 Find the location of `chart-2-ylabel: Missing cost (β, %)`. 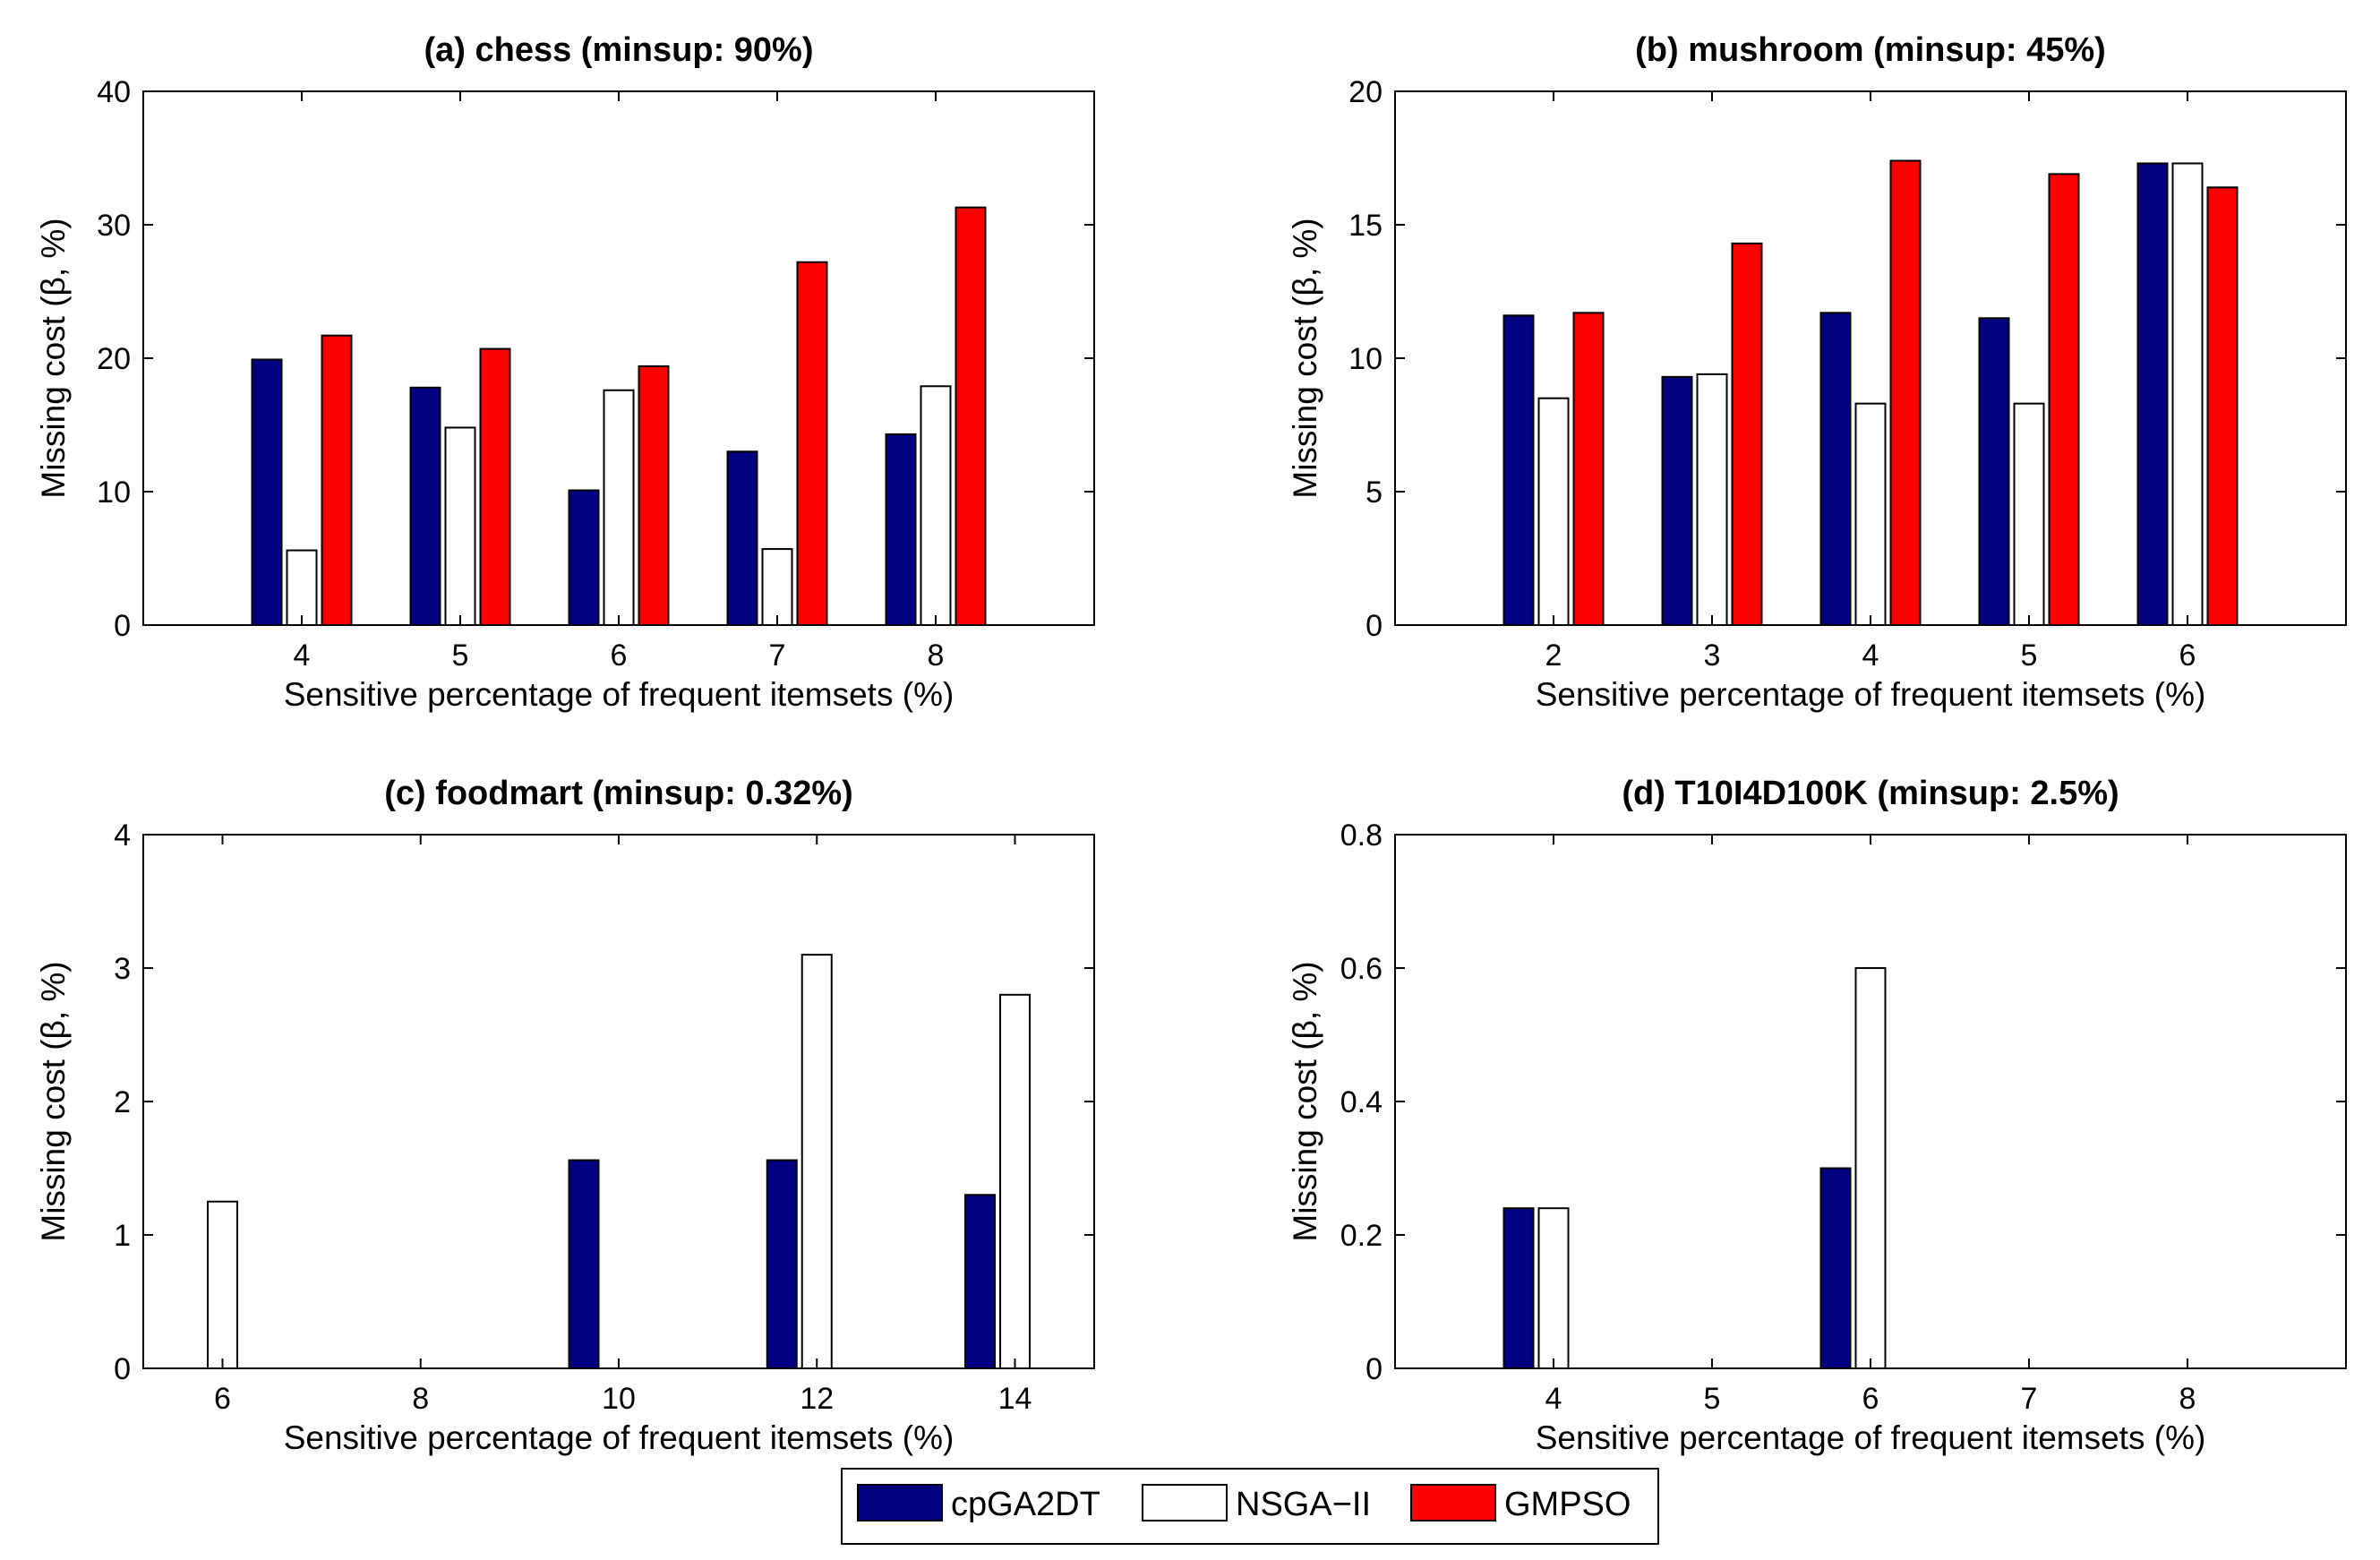

chart-2-ylabel: Missing cost (β, %) is located at coordinates (53, 1101).